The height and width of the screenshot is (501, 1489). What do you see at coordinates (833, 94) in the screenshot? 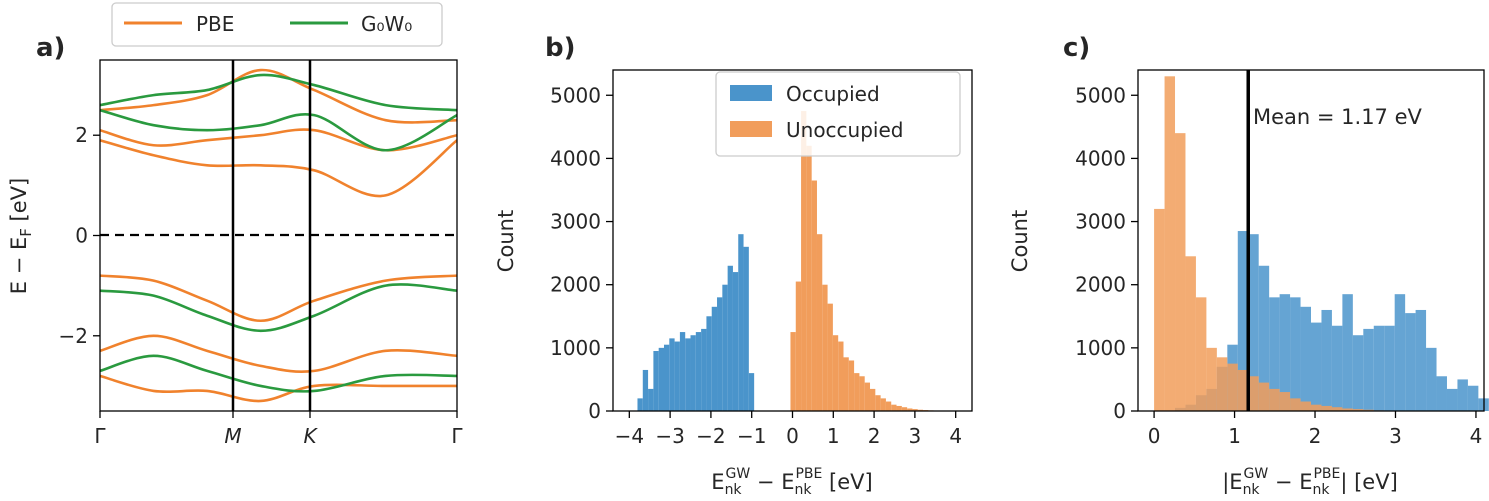
I see `legend-entry-occupied: Occupied` at bounding box center [833, 94].